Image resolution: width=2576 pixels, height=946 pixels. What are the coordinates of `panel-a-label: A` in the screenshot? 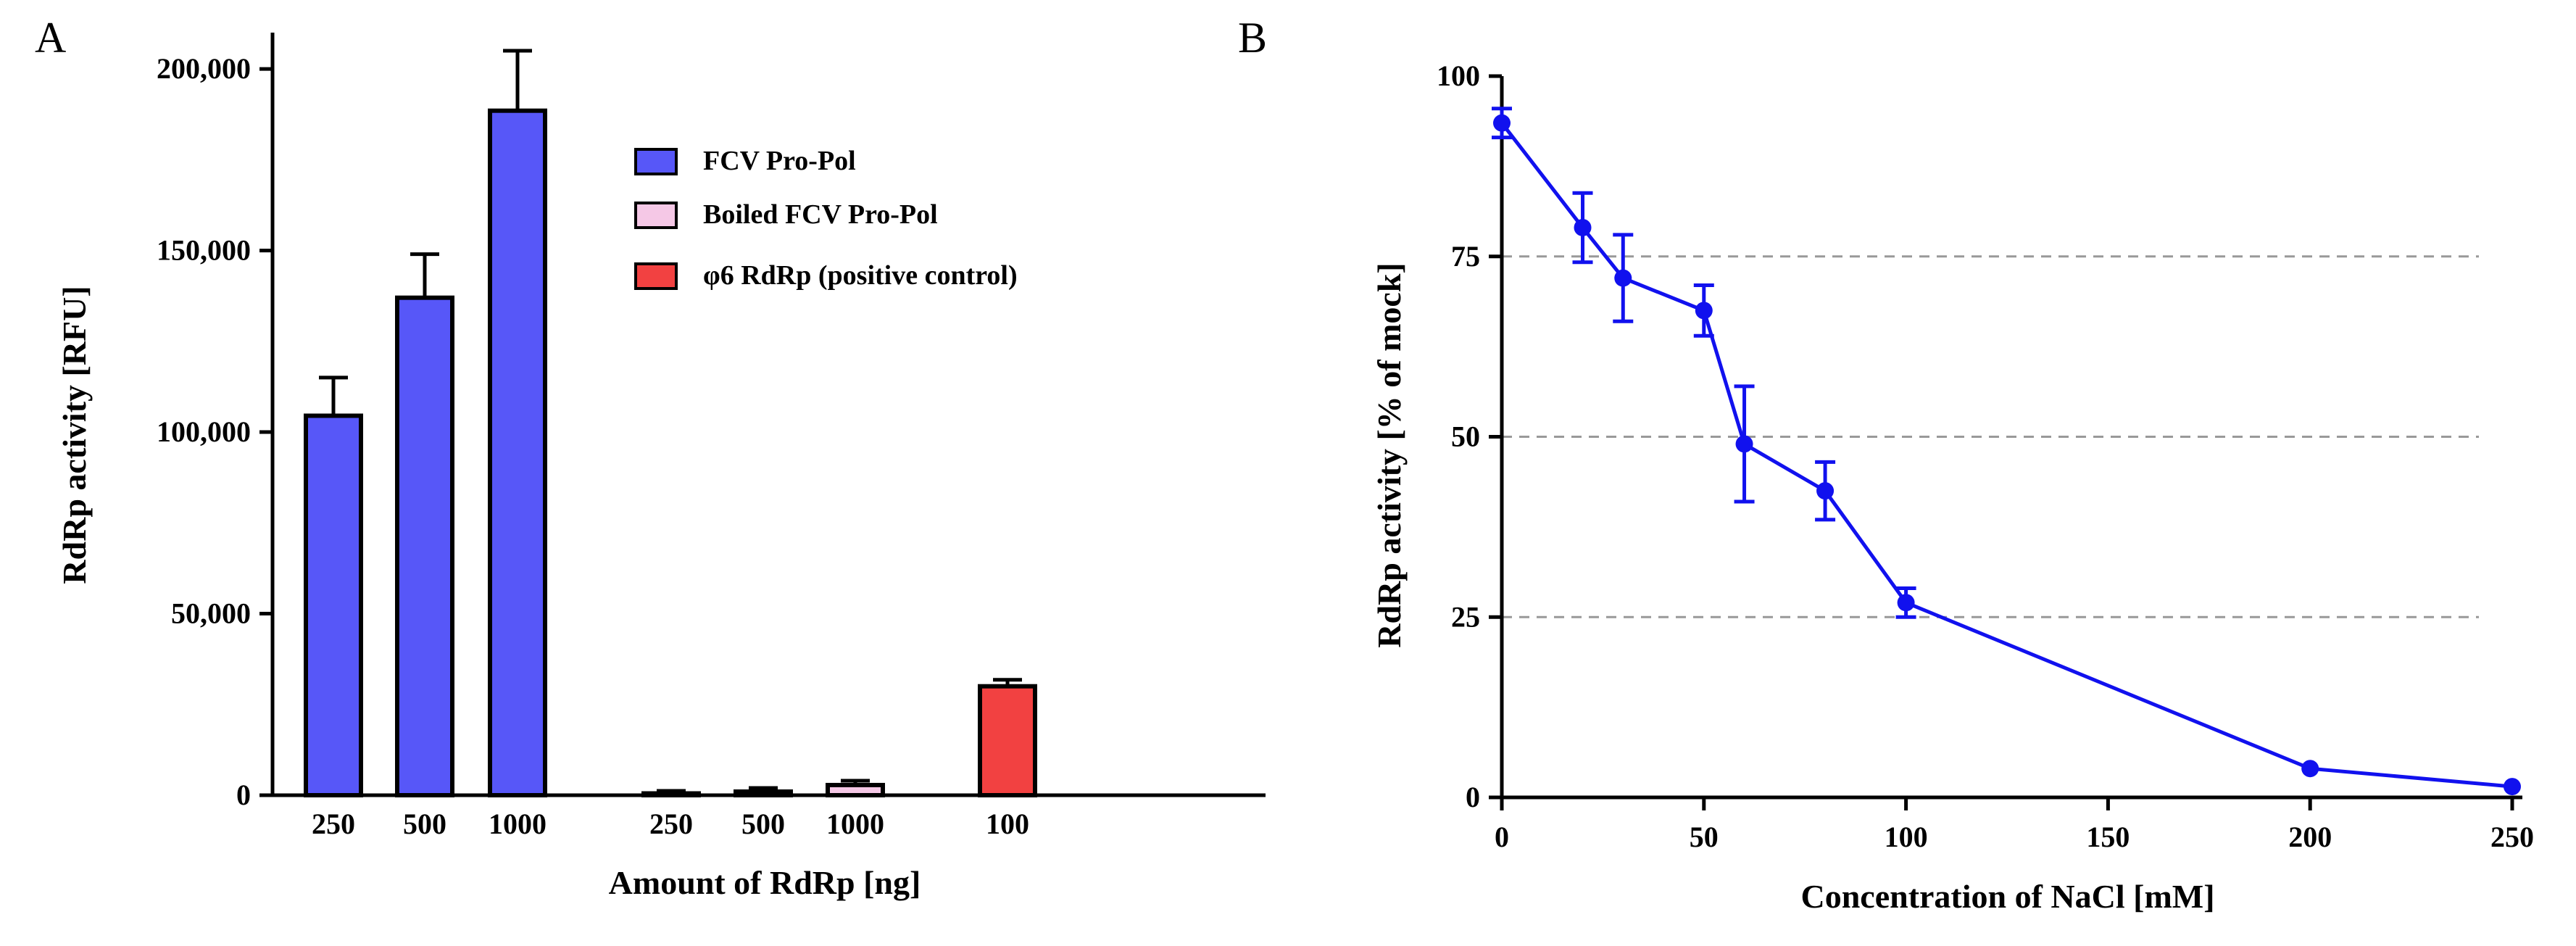 It's located at (50, 38).